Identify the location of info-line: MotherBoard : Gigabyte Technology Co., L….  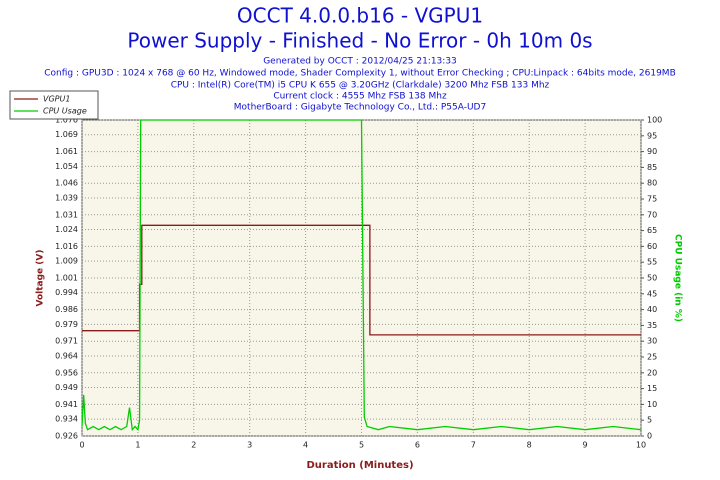
(360, 108).